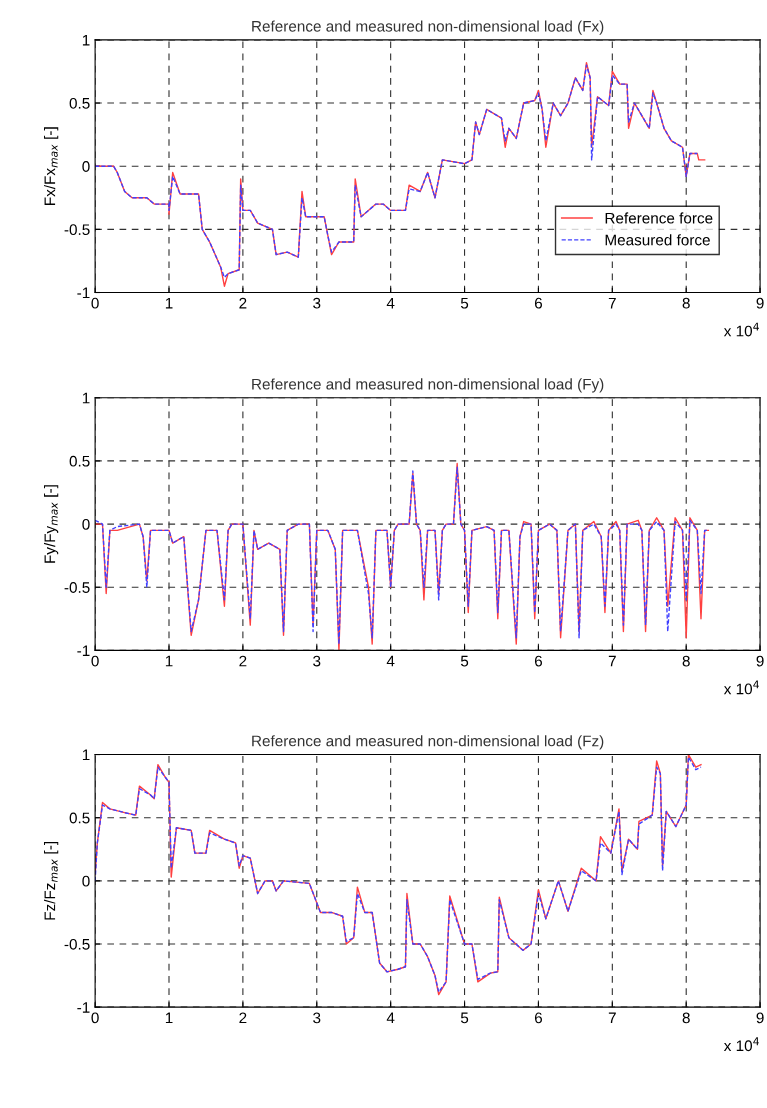  Describe the element at coordinates (428, 27) in the screenshot. I see `chart-title: Reference and measured non-dimensional load (Fx)` at that location.